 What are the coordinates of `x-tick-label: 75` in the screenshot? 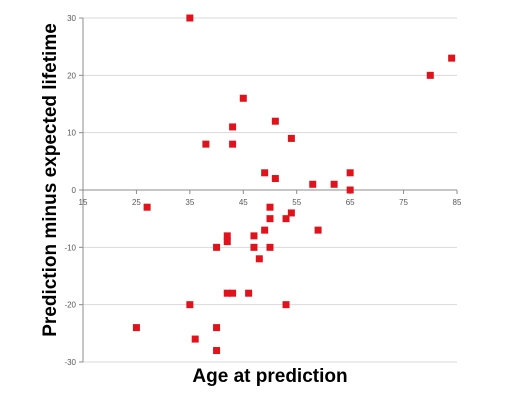 It's located at (403, 202).